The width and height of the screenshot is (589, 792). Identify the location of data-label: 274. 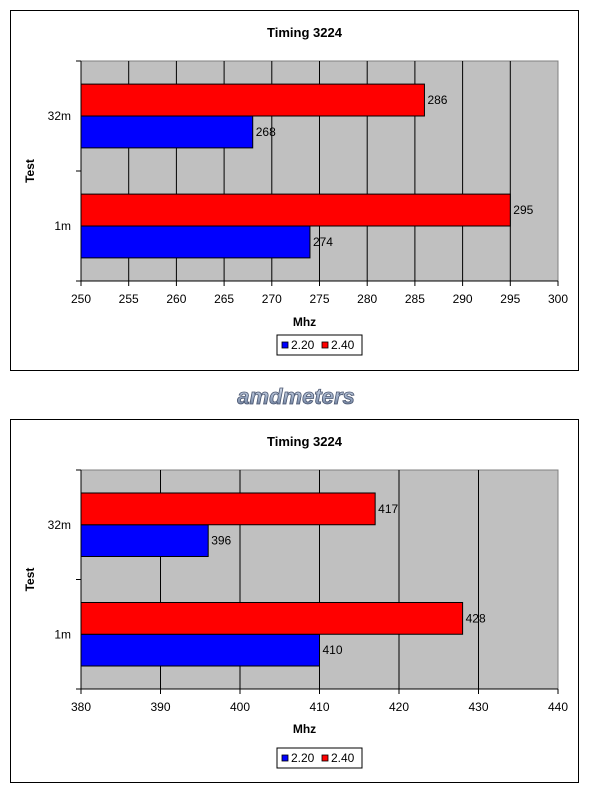
(323, 242).